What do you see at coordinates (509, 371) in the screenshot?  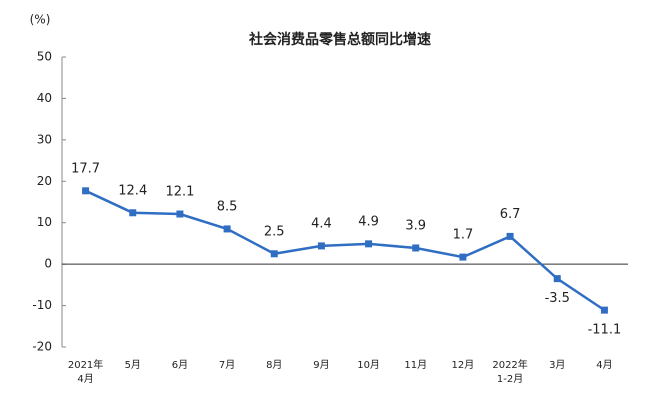 I see `x-tick-label: 2022年 1-2月` at bounding box center [509, 371].